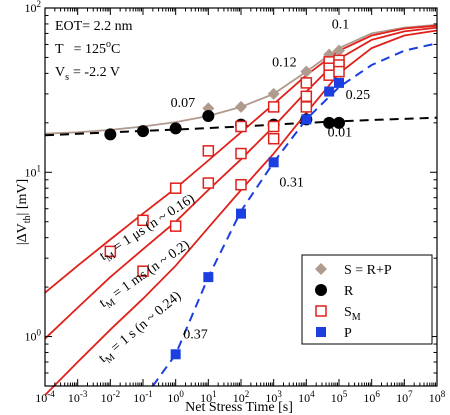  I want to click on x-axis-label: Net Stress Time [s], so click(239, 407).